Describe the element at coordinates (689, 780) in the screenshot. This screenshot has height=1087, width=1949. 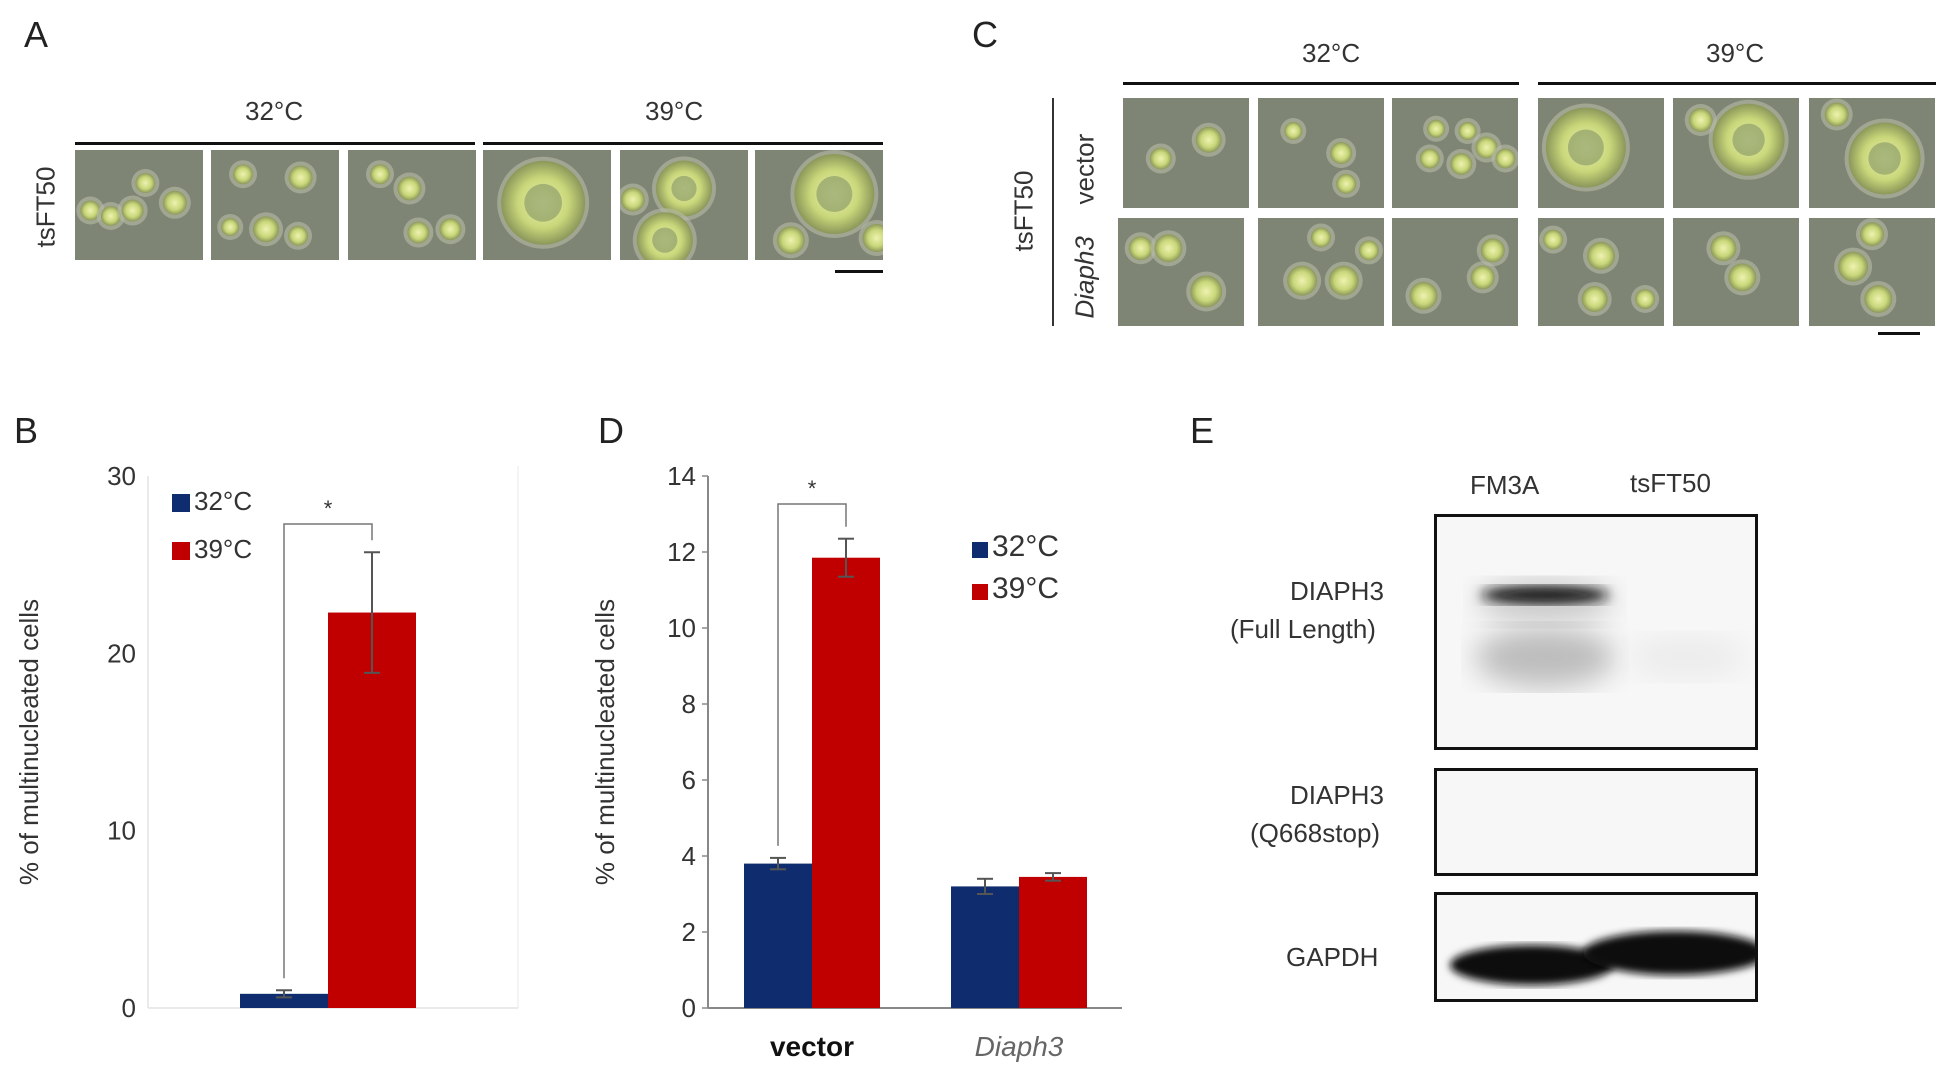
I see `y-tick-label-6: 6` at that location.